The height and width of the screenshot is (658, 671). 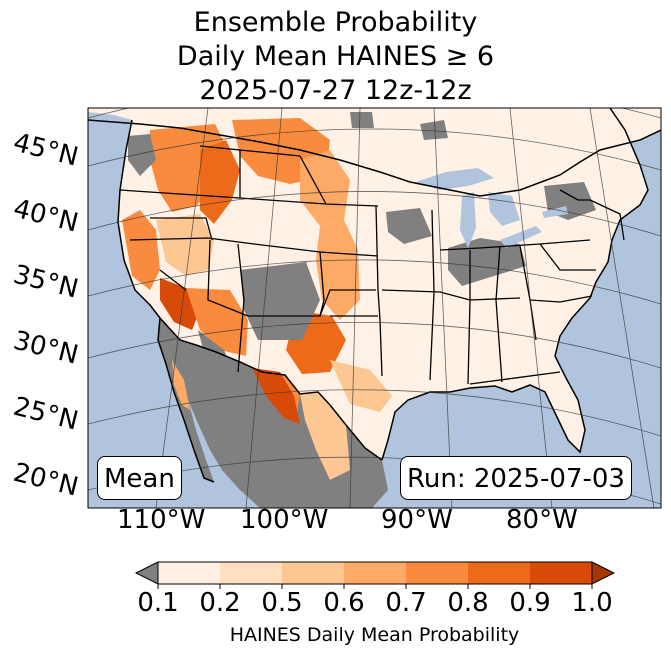 I want to click on california-dark, so click(x=180, y=304).